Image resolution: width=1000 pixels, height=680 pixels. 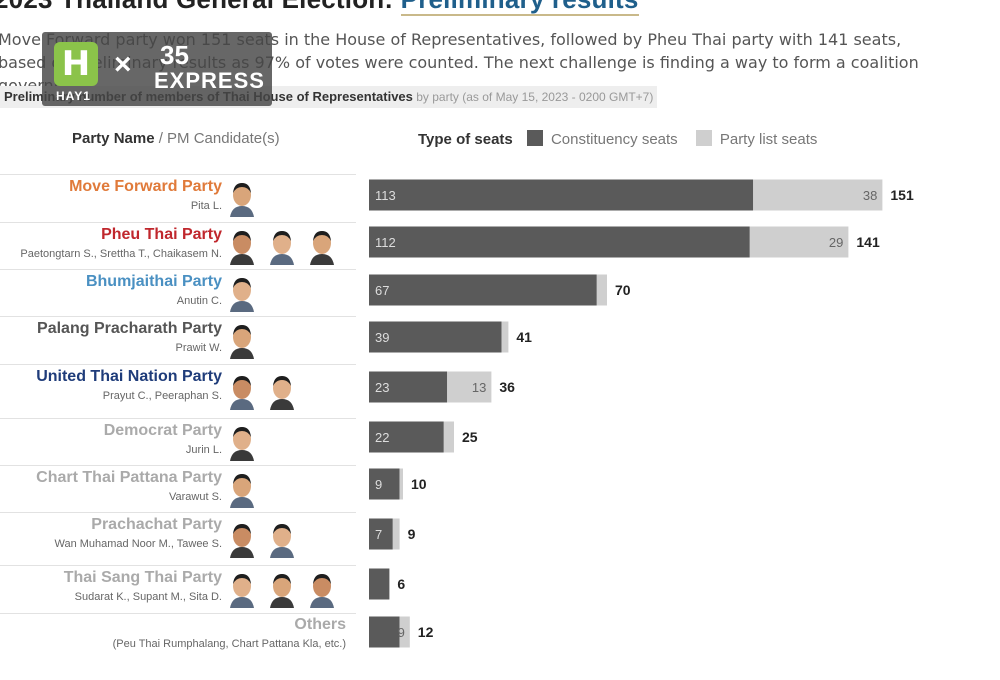 What do you see at coordinates (209, 80) in the screenshot?
I see `watermark-brand: EXPRESS` at bounding box center [209, 80].